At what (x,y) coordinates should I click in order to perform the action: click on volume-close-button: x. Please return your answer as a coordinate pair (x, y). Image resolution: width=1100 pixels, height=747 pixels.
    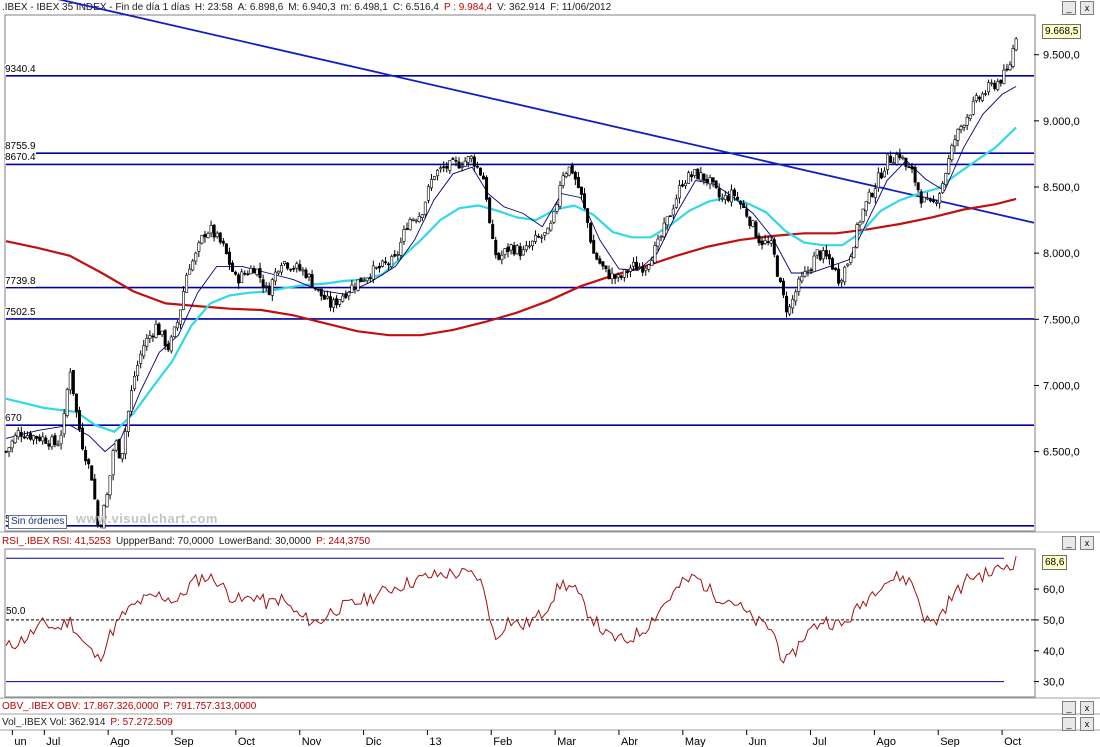
    Looking at the image, I should click on (1087, 724).